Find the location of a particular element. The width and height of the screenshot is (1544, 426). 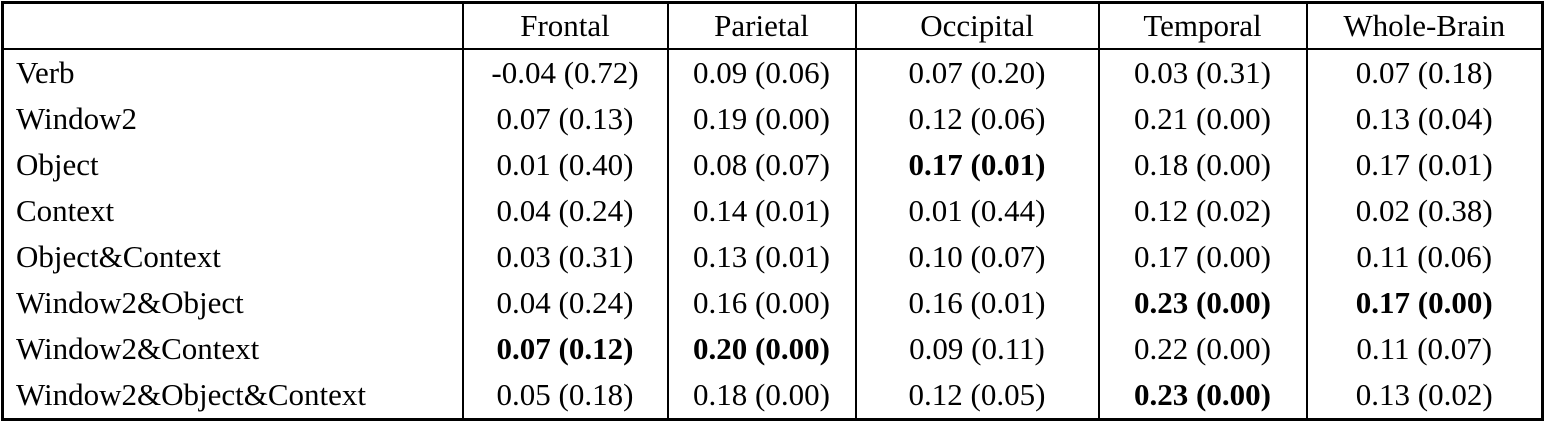

value-cell: 0.01 (0.44) is located at coordinates (977, 211).